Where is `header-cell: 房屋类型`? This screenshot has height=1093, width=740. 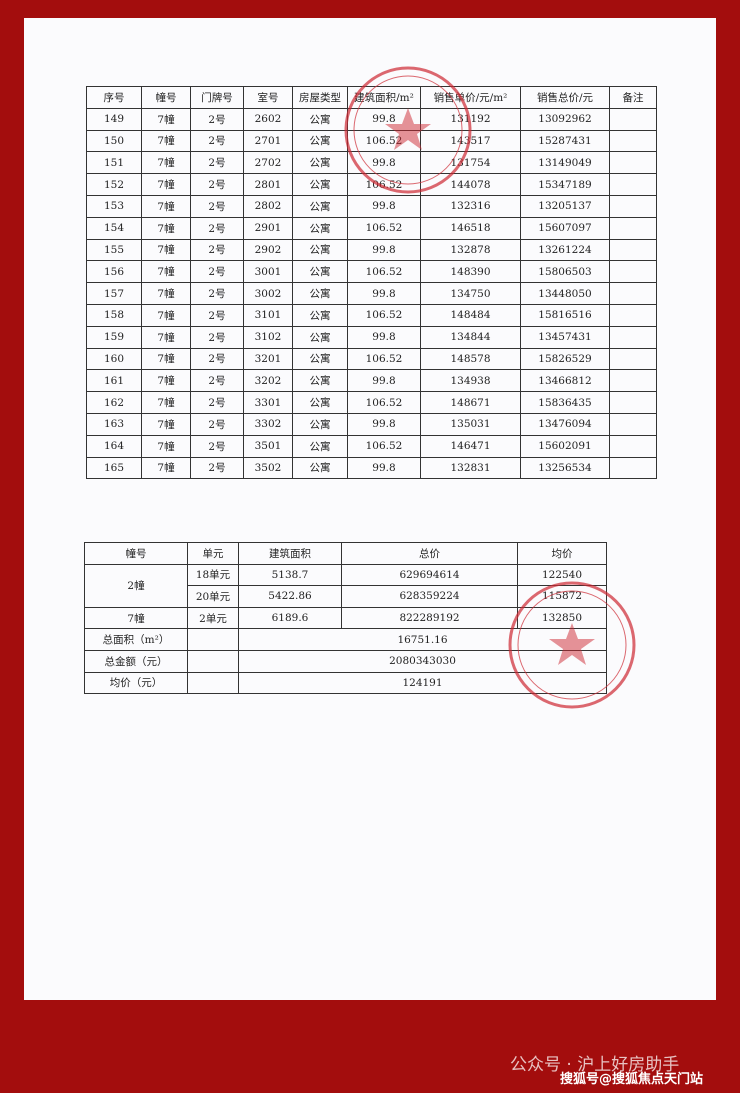
header-cell: 房屋类型 is located at coordinates (320, 97).